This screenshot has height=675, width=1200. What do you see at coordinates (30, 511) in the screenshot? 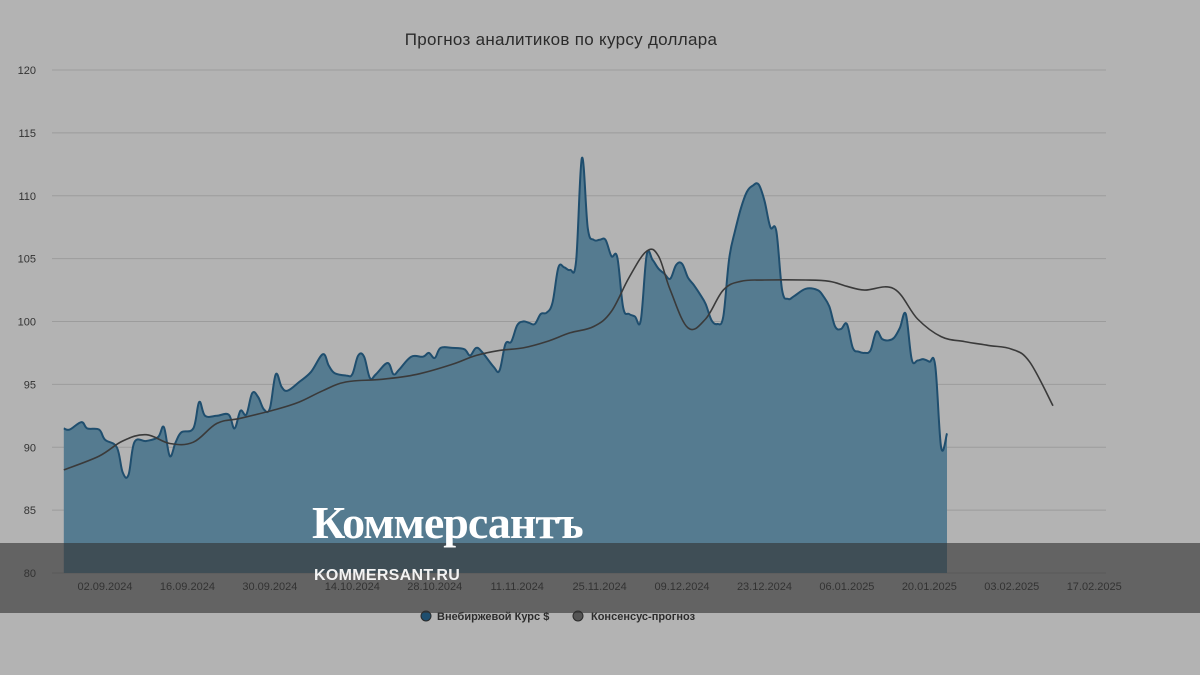
I see `y-tick-label: 85` at bounding box center [30, 511].